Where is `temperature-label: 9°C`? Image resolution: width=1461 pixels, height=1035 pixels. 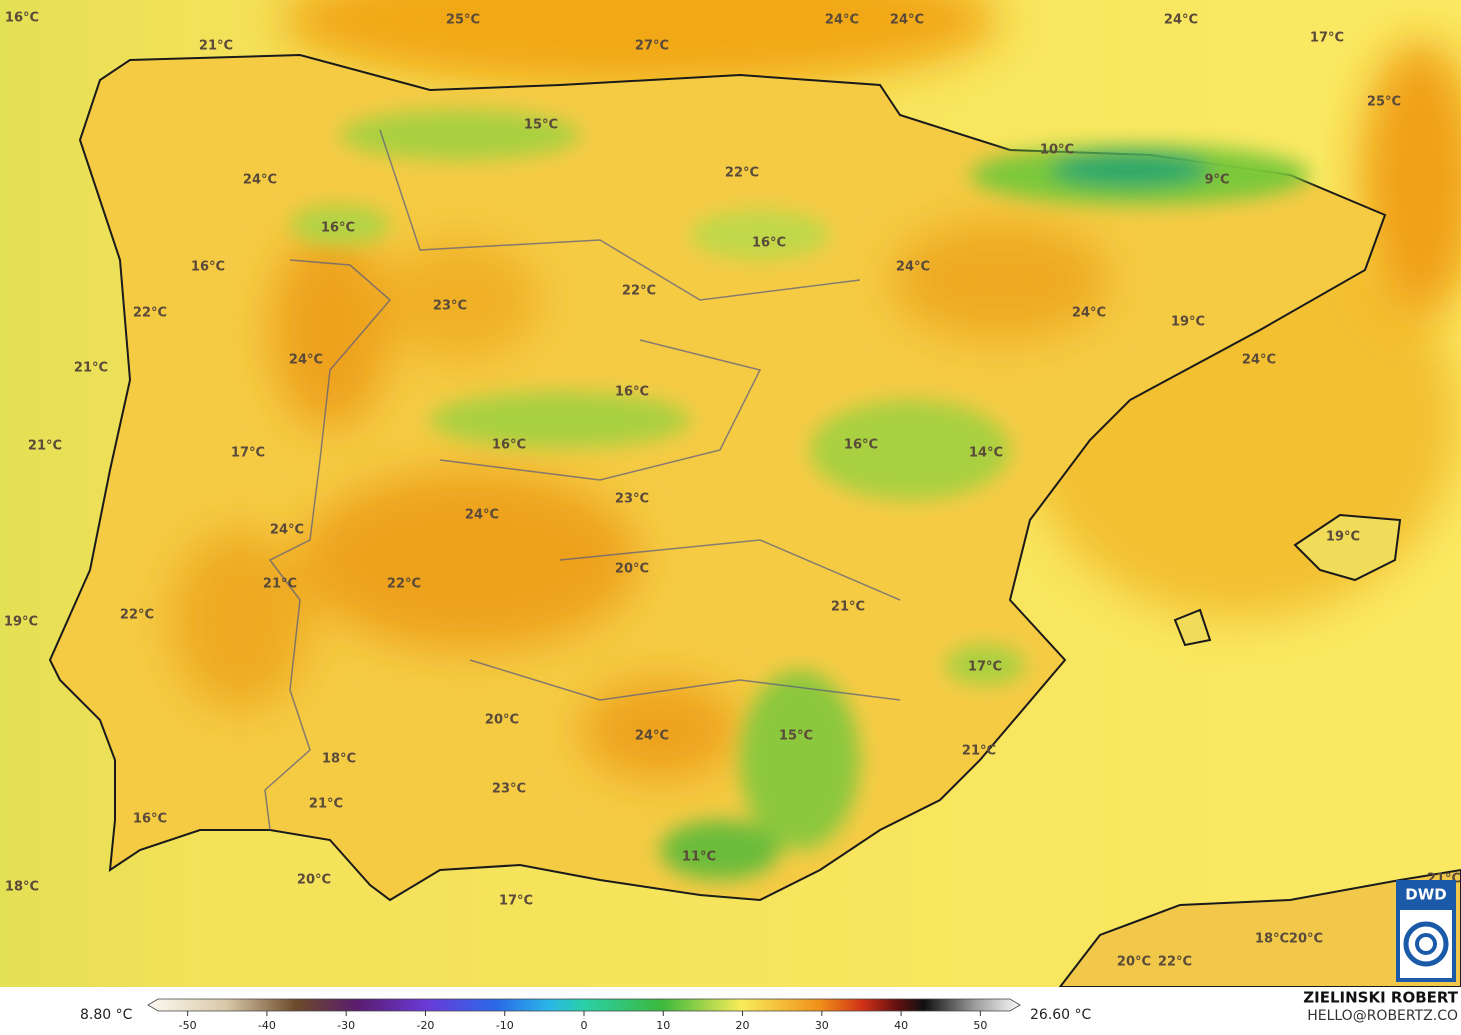 temperature-label: 9°C is located at coordinates (1216, 180).